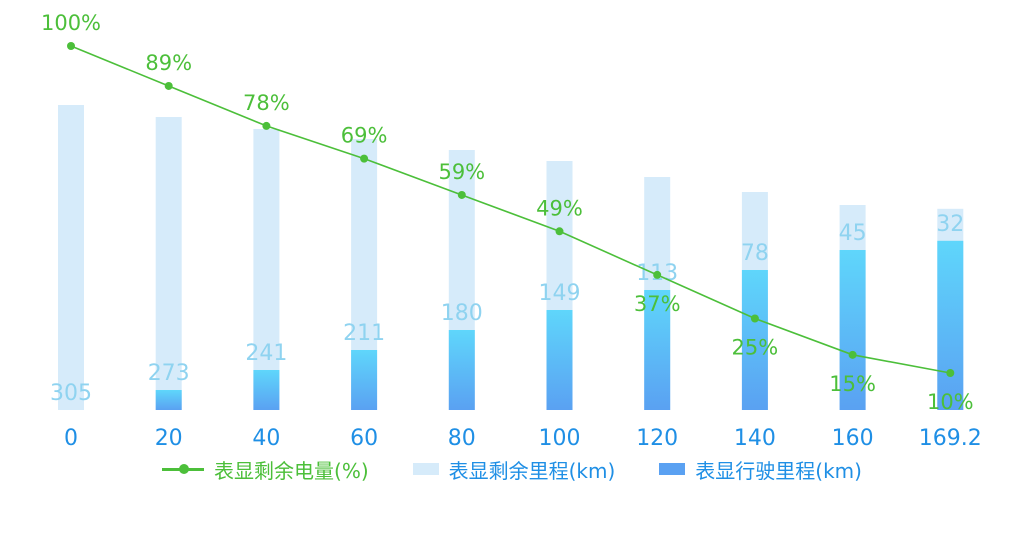 The width and height of the screenshot is (1024, 539). I want to click on legend-label-battery: 表显剩余电量(%), so click(291, 470).